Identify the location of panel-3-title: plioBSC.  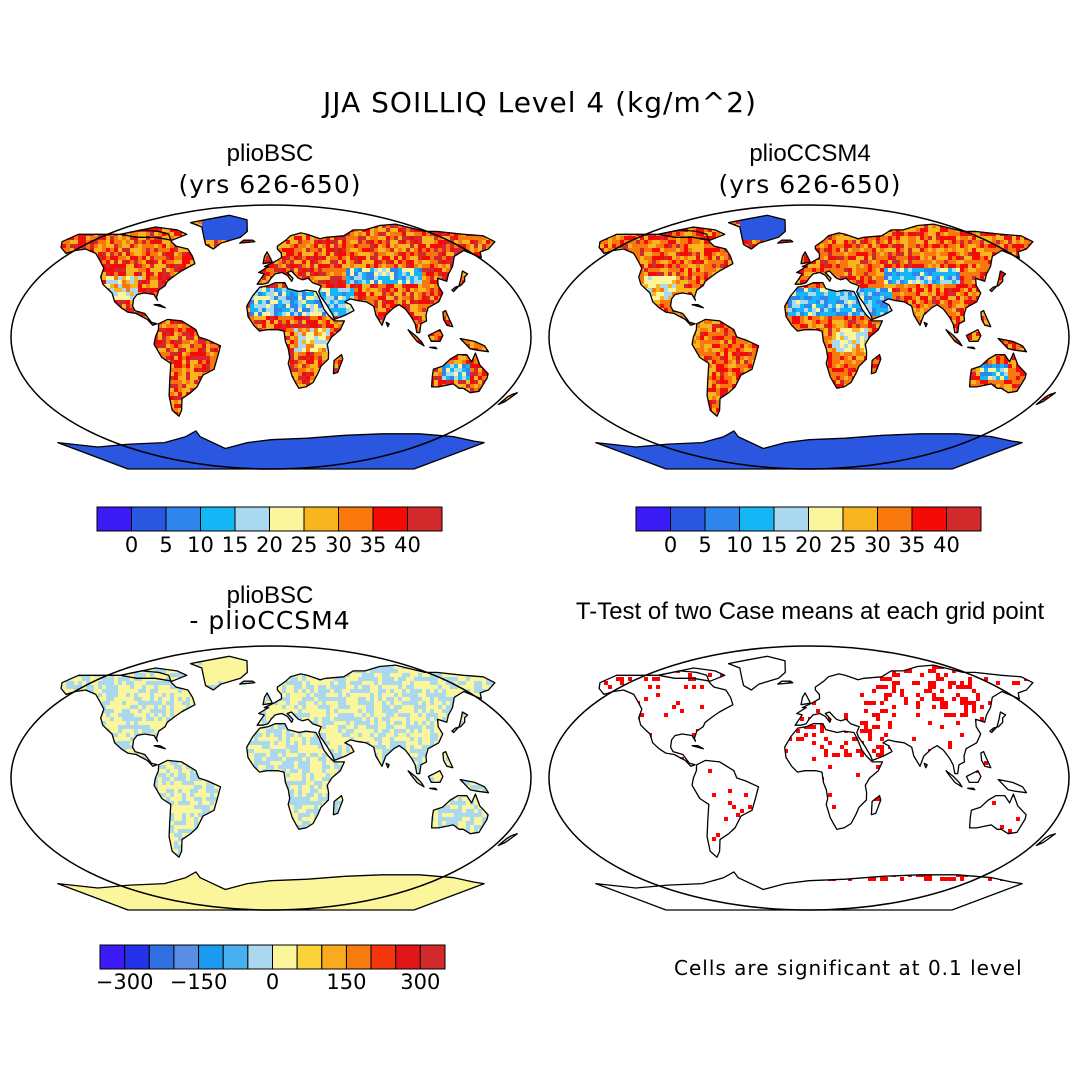
(270, 595).